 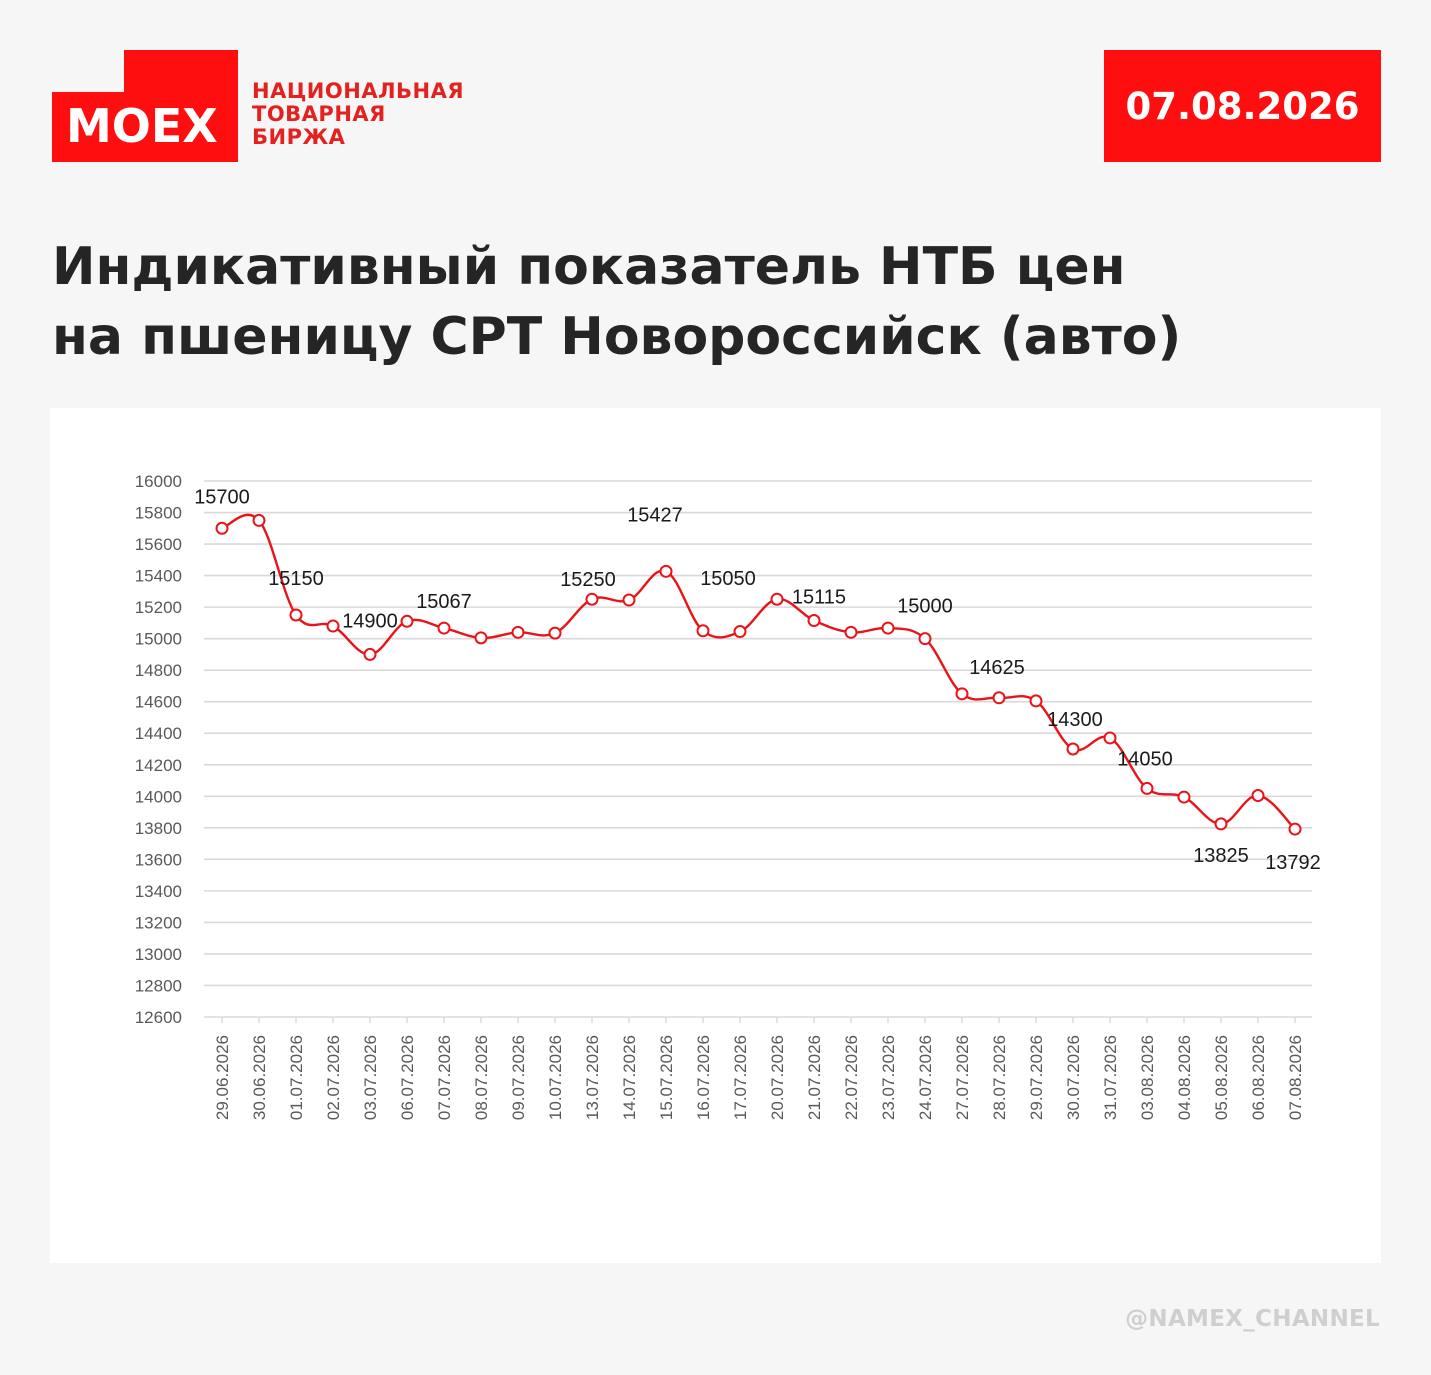 I want to click on y-tick-label: 13000, so click(x=158, y=954).